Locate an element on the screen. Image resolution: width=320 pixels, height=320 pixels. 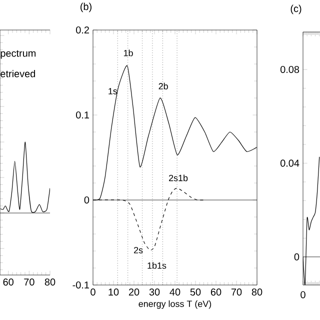
y-tick-label: 0.08 is located at coordinates (290, 69).